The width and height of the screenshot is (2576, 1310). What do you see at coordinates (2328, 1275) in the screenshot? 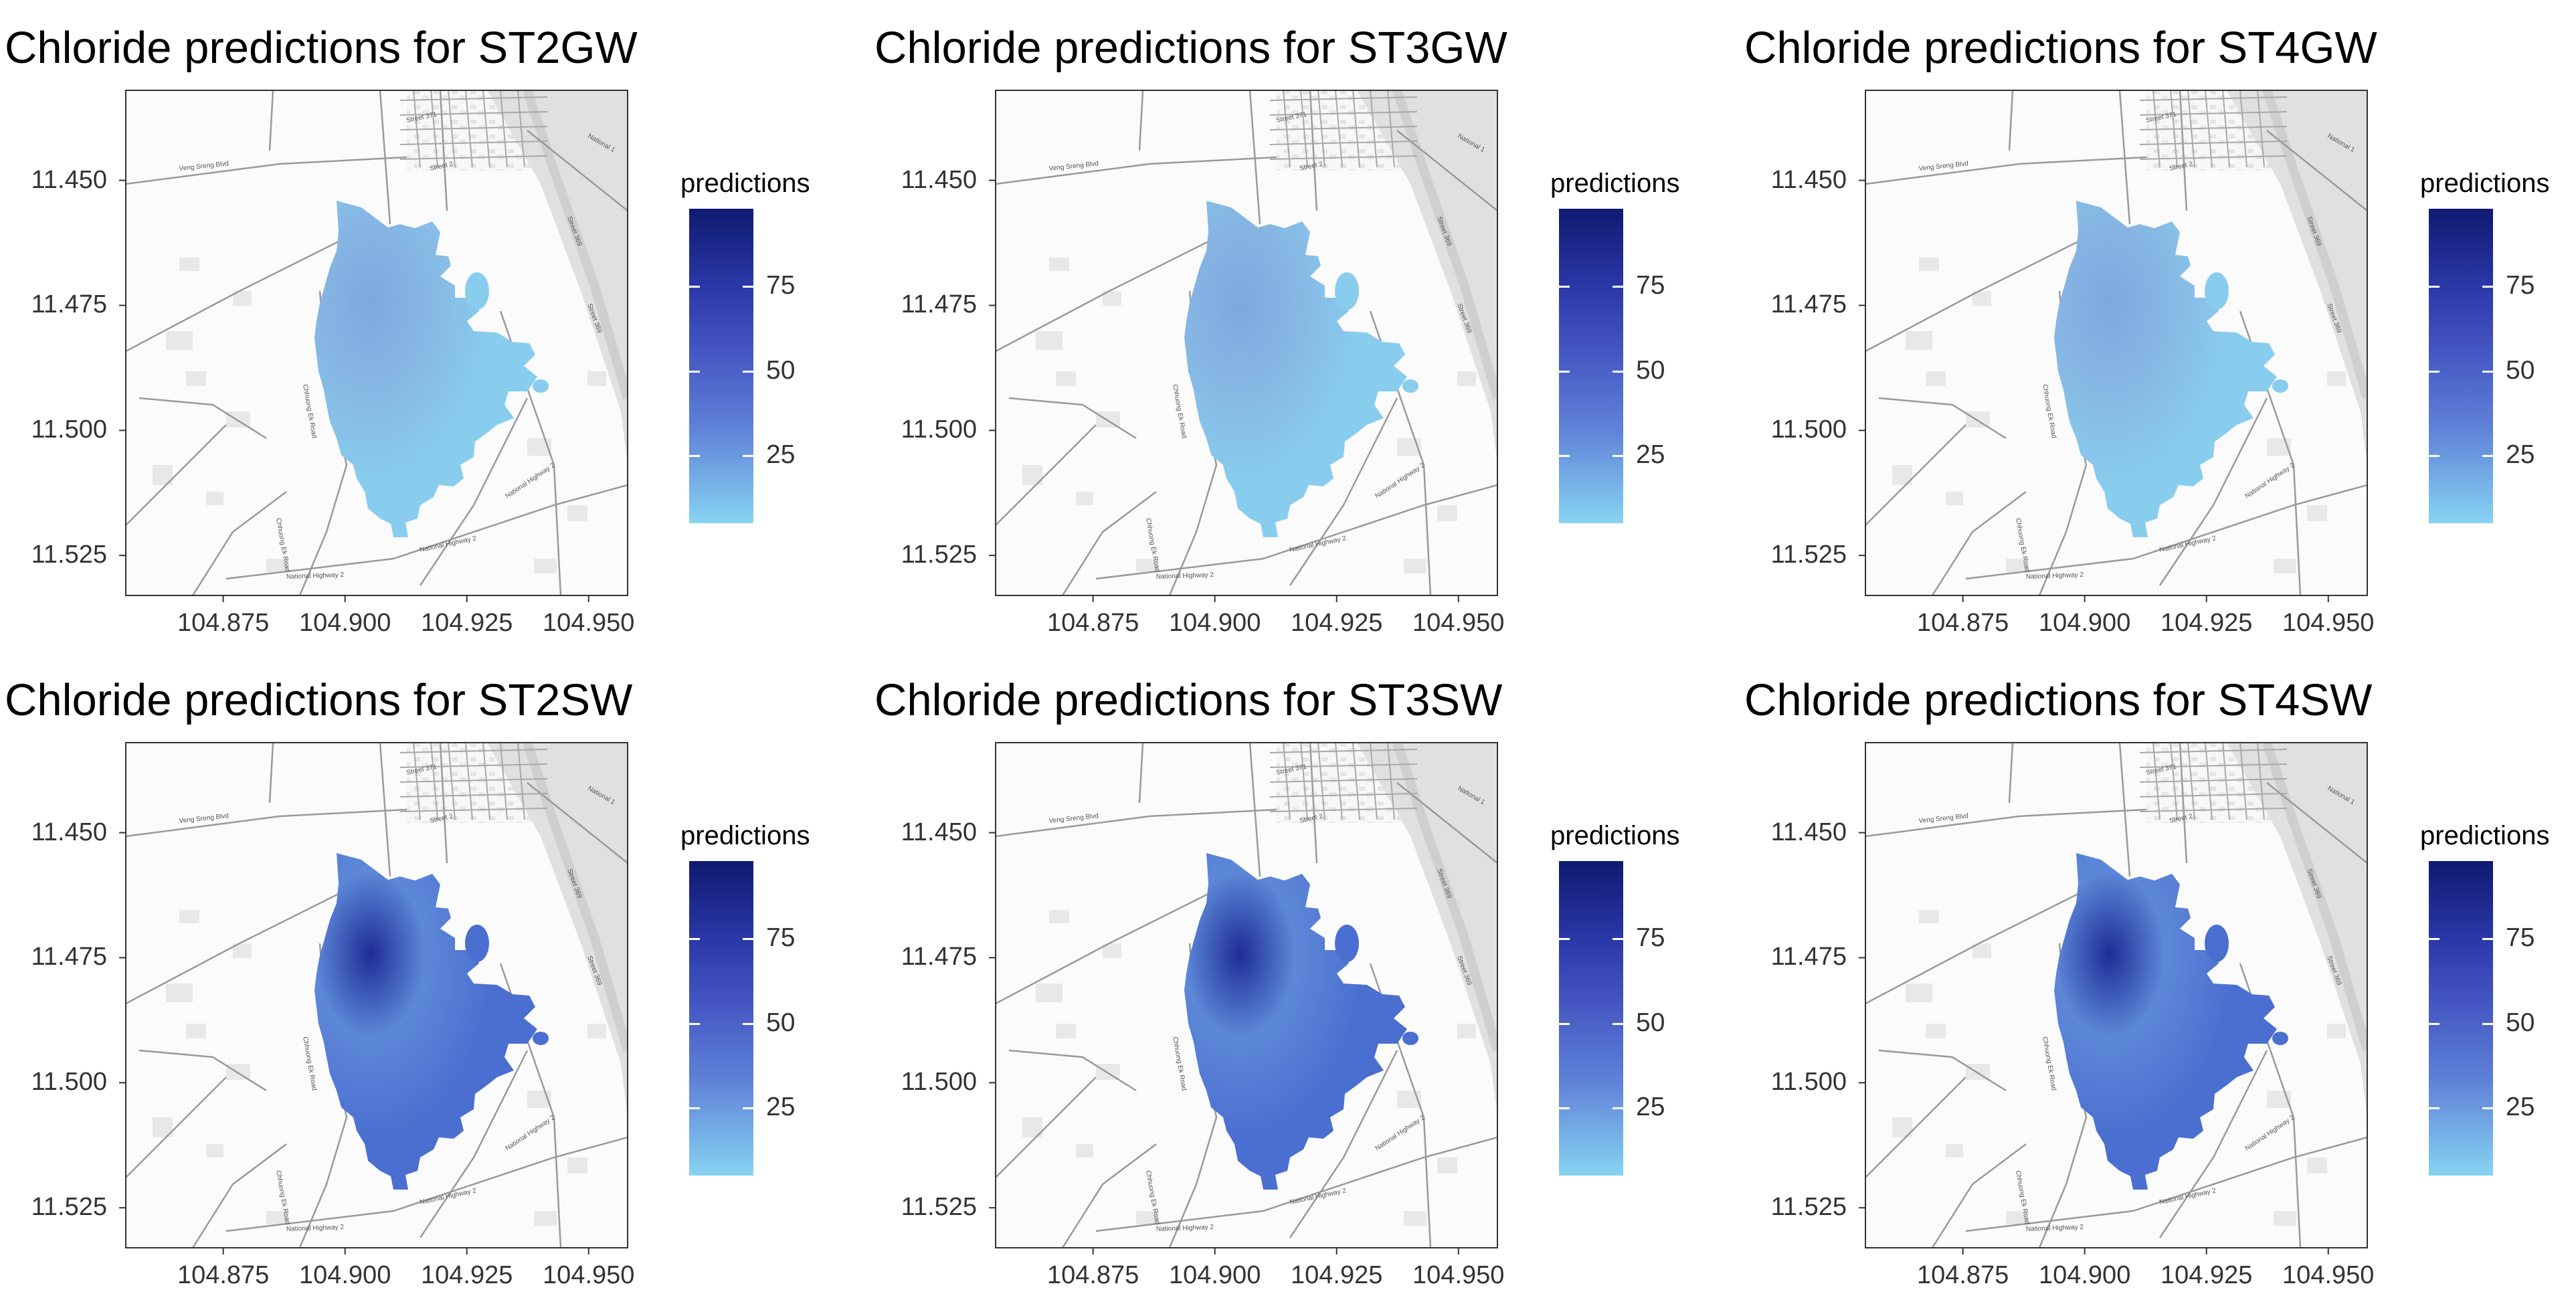
I see `x-tick-label: 104.950` at bounding box center [2328, 1275].